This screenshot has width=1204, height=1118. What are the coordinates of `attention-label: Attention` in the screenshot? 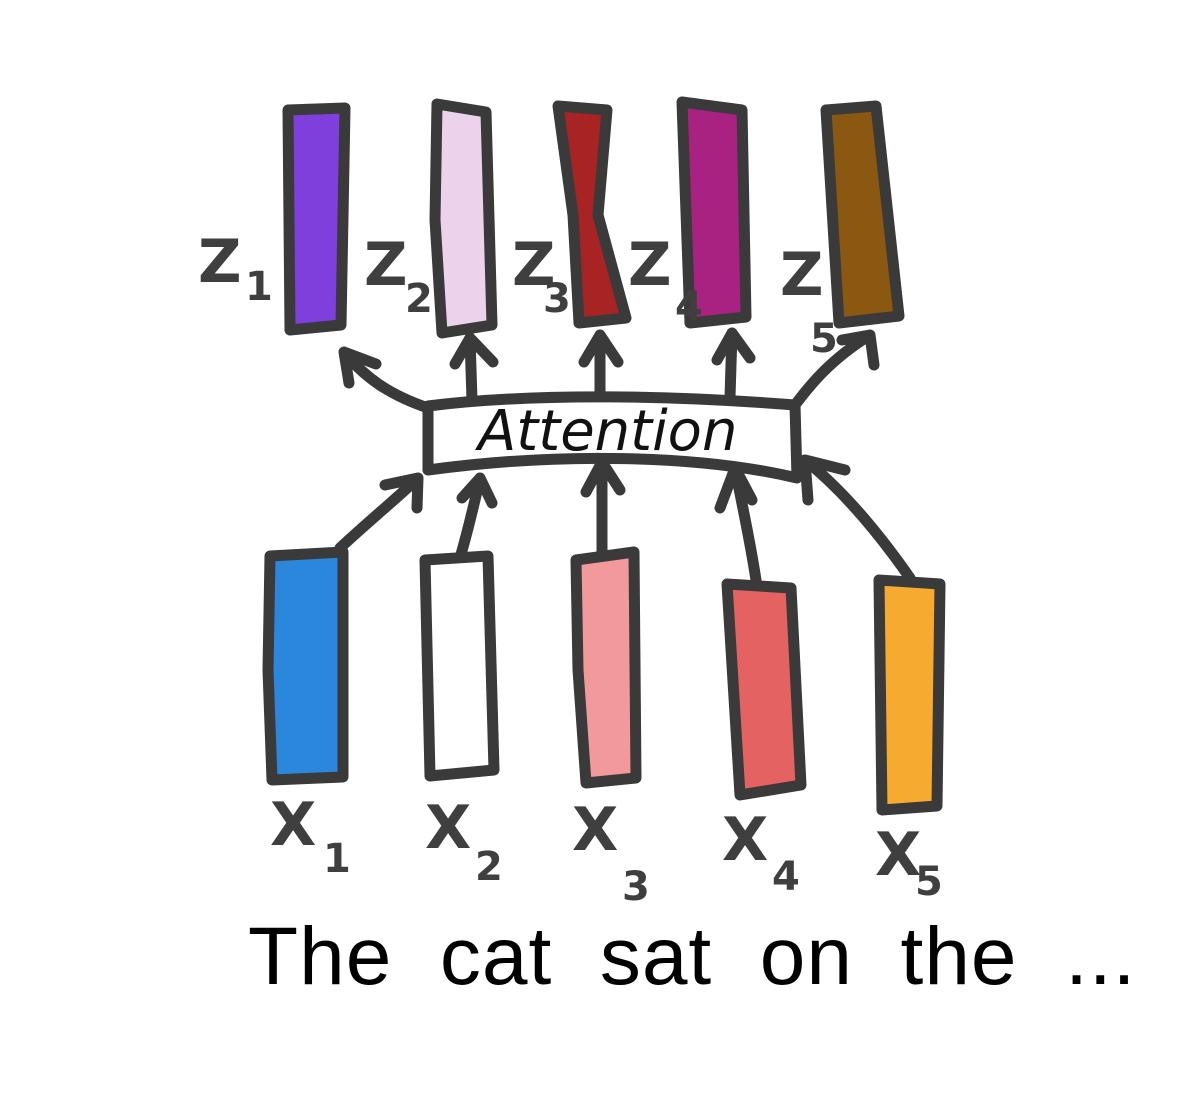 It's located at (606, 431).